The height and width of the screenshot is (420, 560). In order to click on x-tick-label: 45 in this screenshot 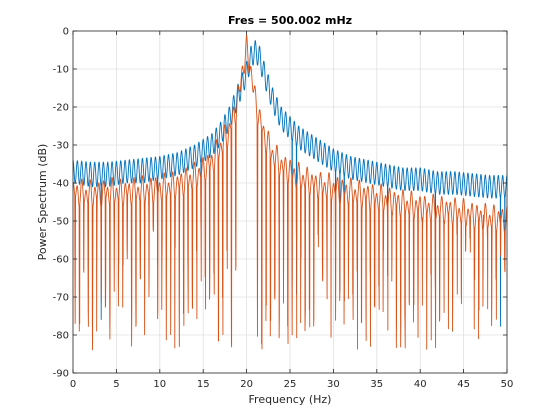, I will do `click(463, 384)`.